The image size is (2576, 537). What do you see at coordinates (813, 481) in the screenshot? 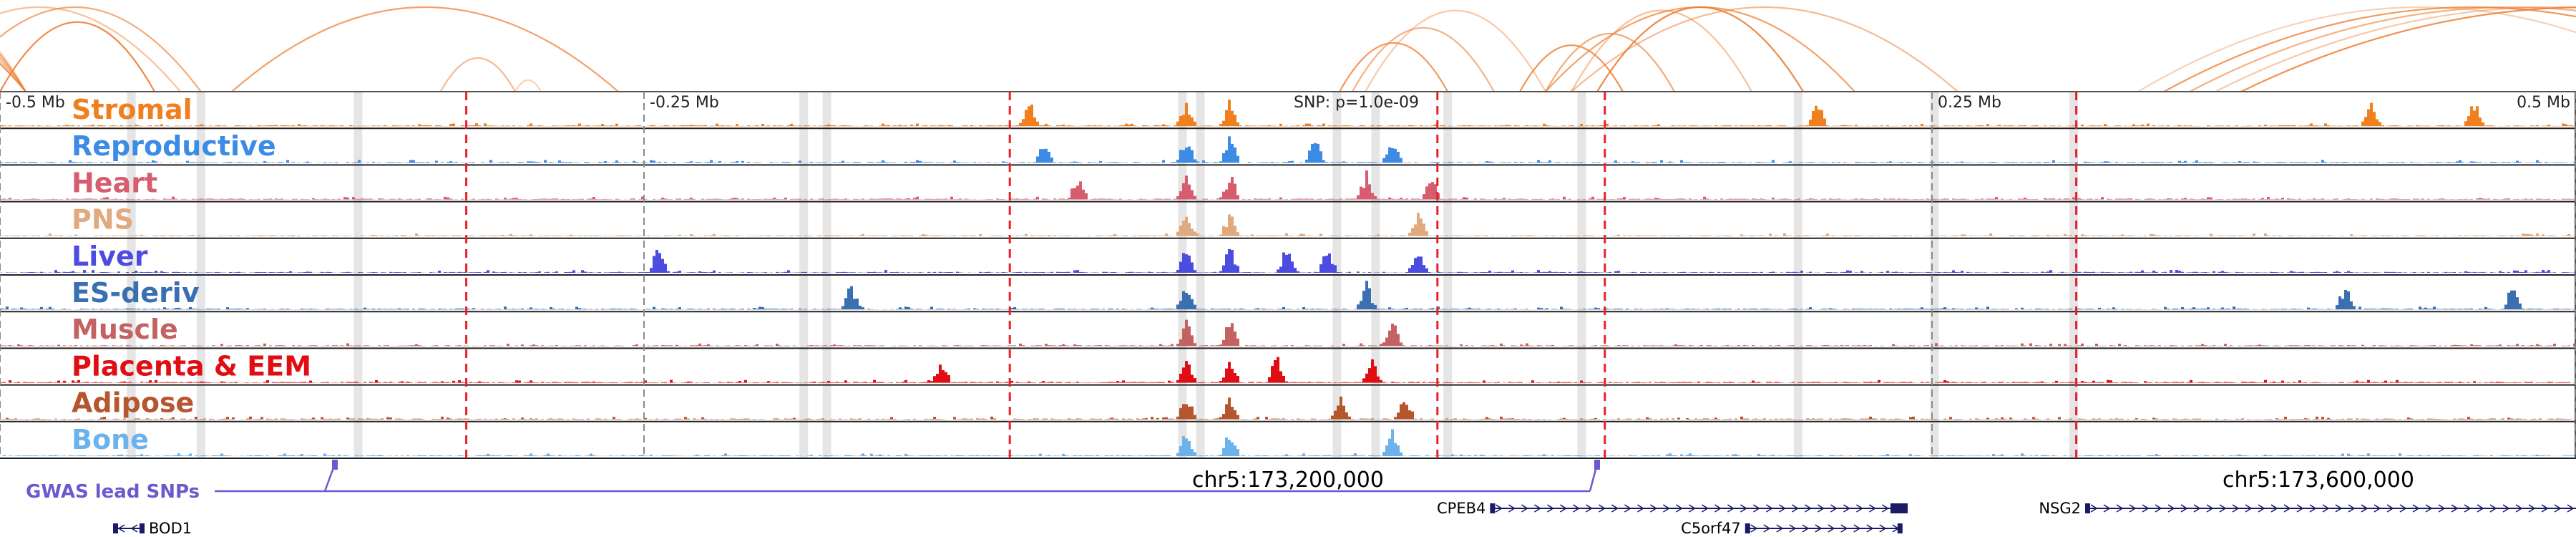
I see `gwas-track: GWAS lead SNPs` at bounding box center [813, 481].